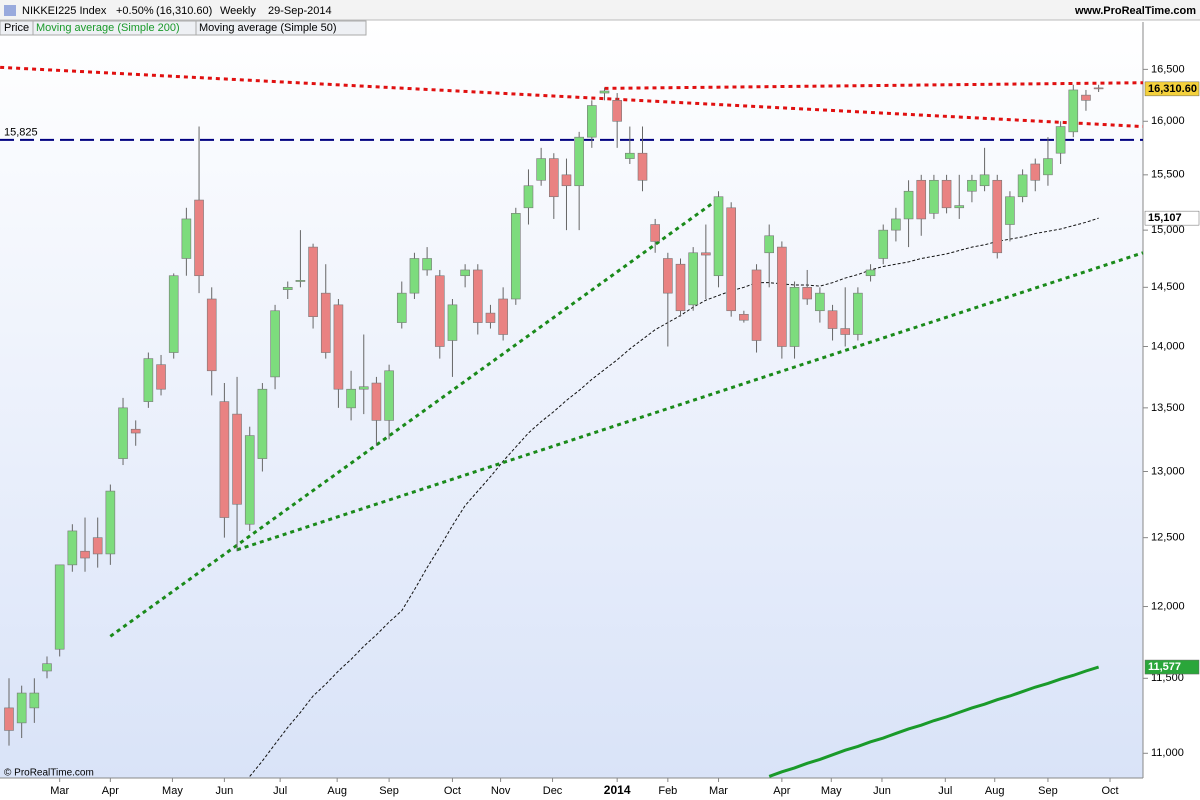 The width and height of the screenshot is (1200, 800). What do you see at coordinates (1168, 471) in the screenshot?
I see `y-tick-label: 13,000` at bounding box center [1168, 471].